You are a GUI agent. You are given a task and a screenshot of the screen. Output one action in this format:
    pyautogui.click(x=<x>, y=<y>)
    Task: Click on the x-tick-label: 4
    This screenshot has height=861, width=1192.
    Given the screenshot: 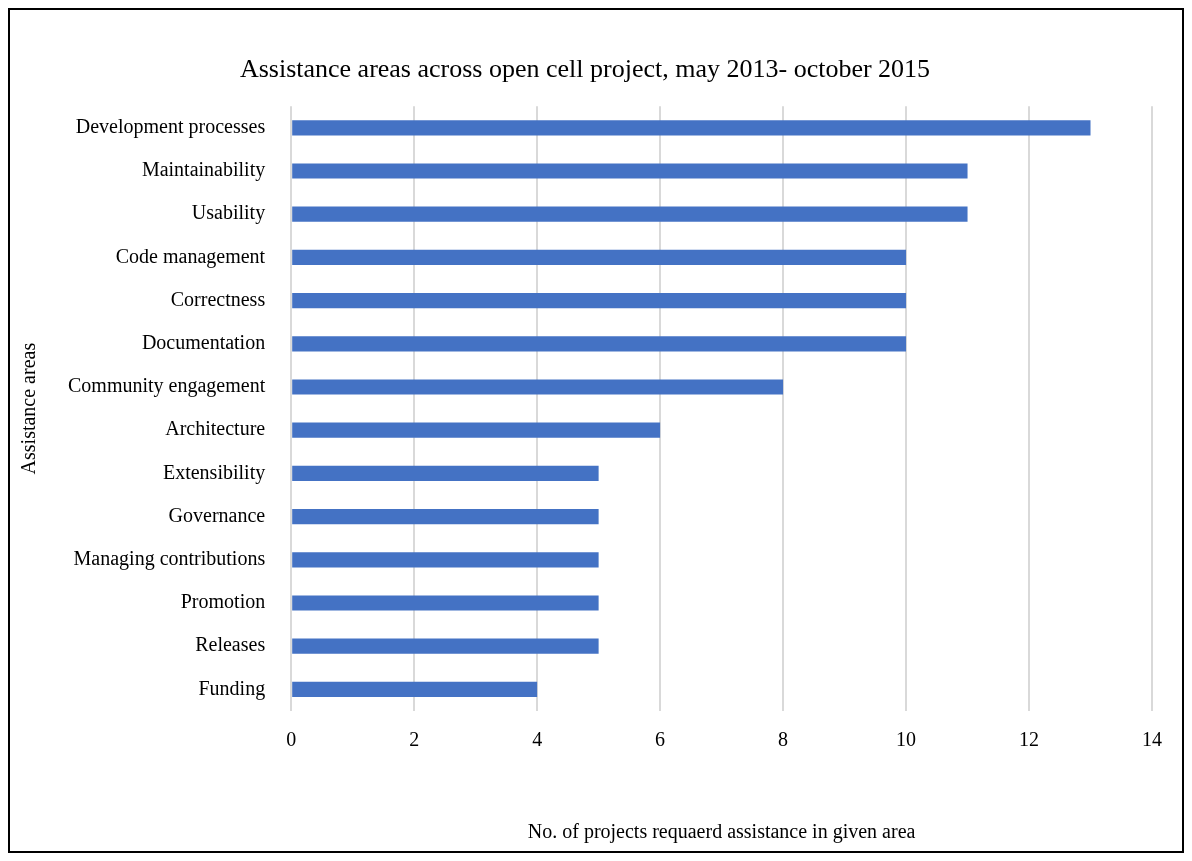 What is the action you would take?
    pyautogui.click(x=537, y=739)
    